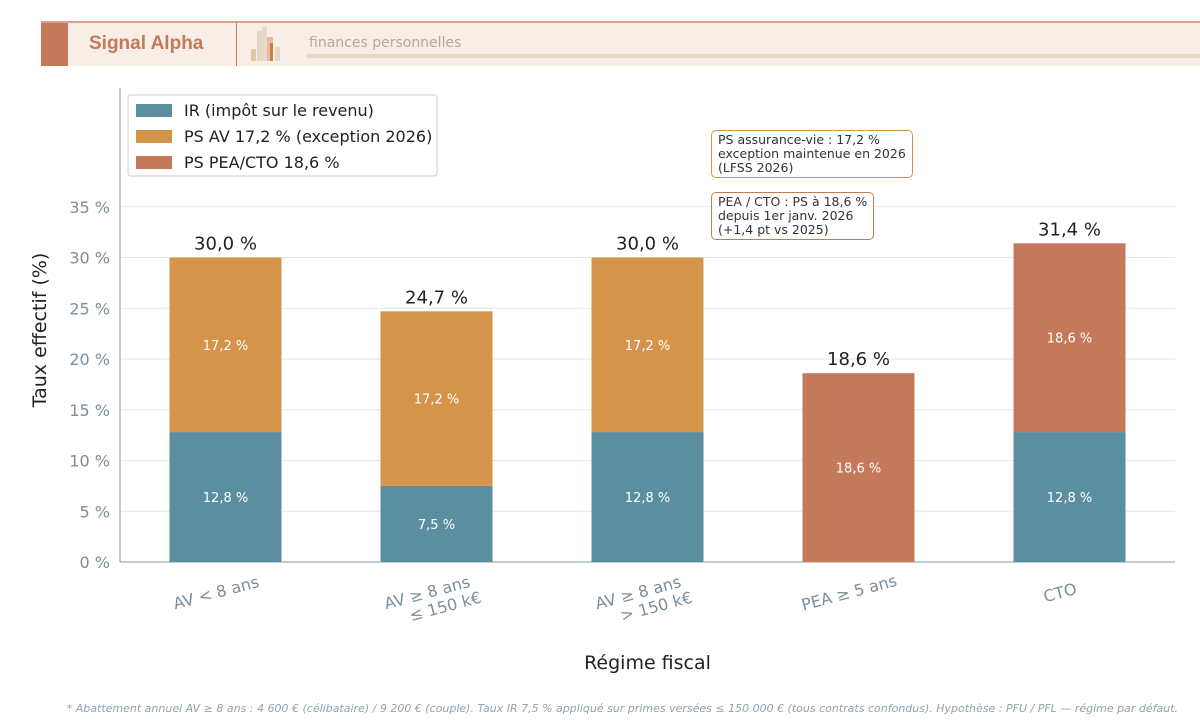  What do you see at coordinates (858, 359) in the screenshot?
I see `bar-total-label: 18,6 %` at bounding box center [858, 359].